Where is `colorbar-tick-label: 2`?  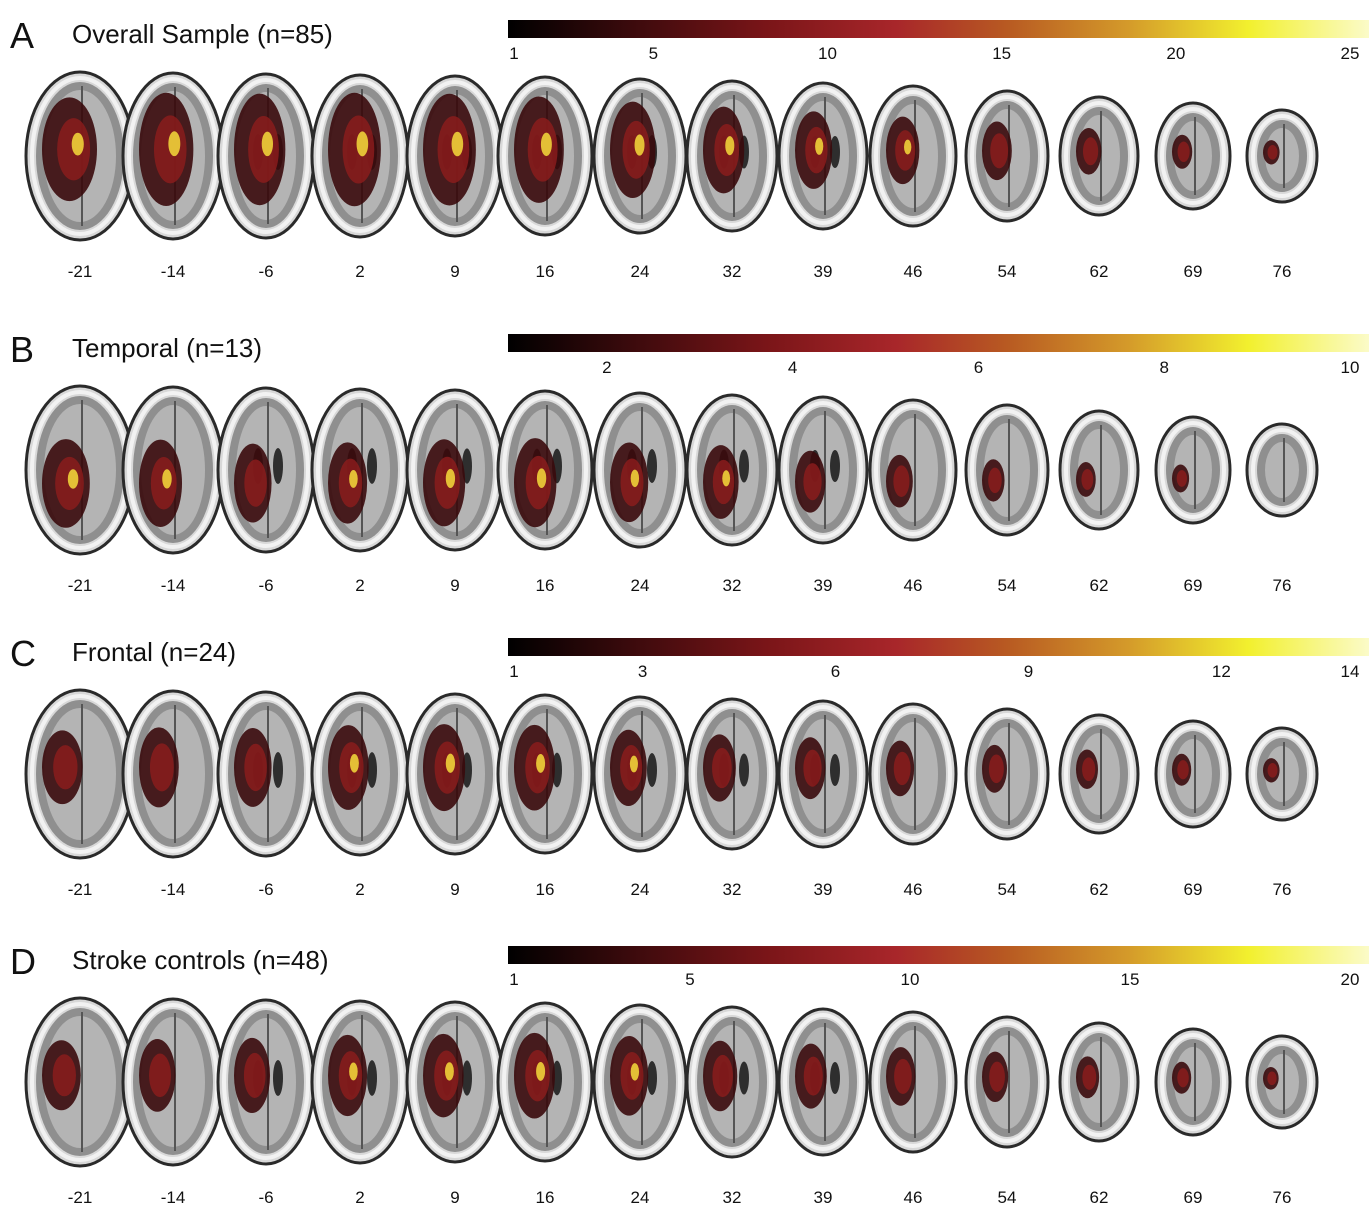 colorbar-tick-label: 2 is located at coordinates (607, 367).